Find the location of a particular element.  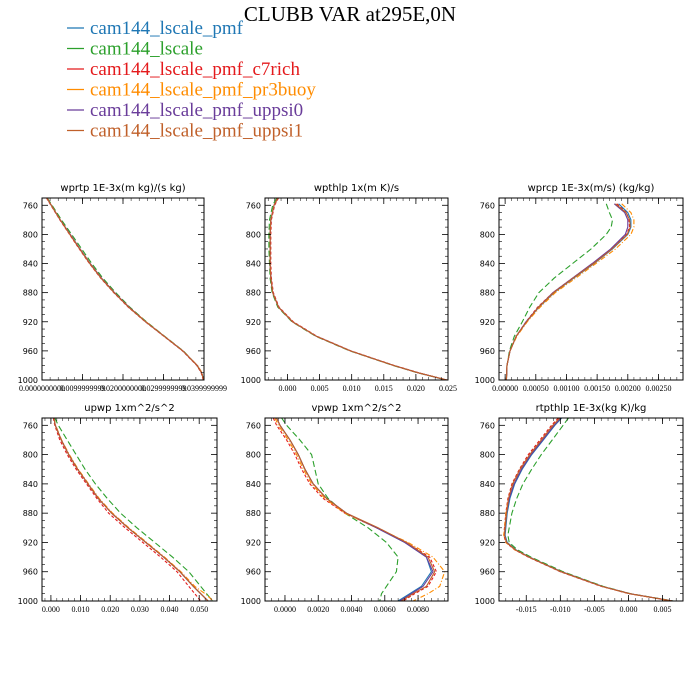

panel-3-title: wprcp 1E-3x(m/s) (kg/kg) is located at coordinates (591, 188).